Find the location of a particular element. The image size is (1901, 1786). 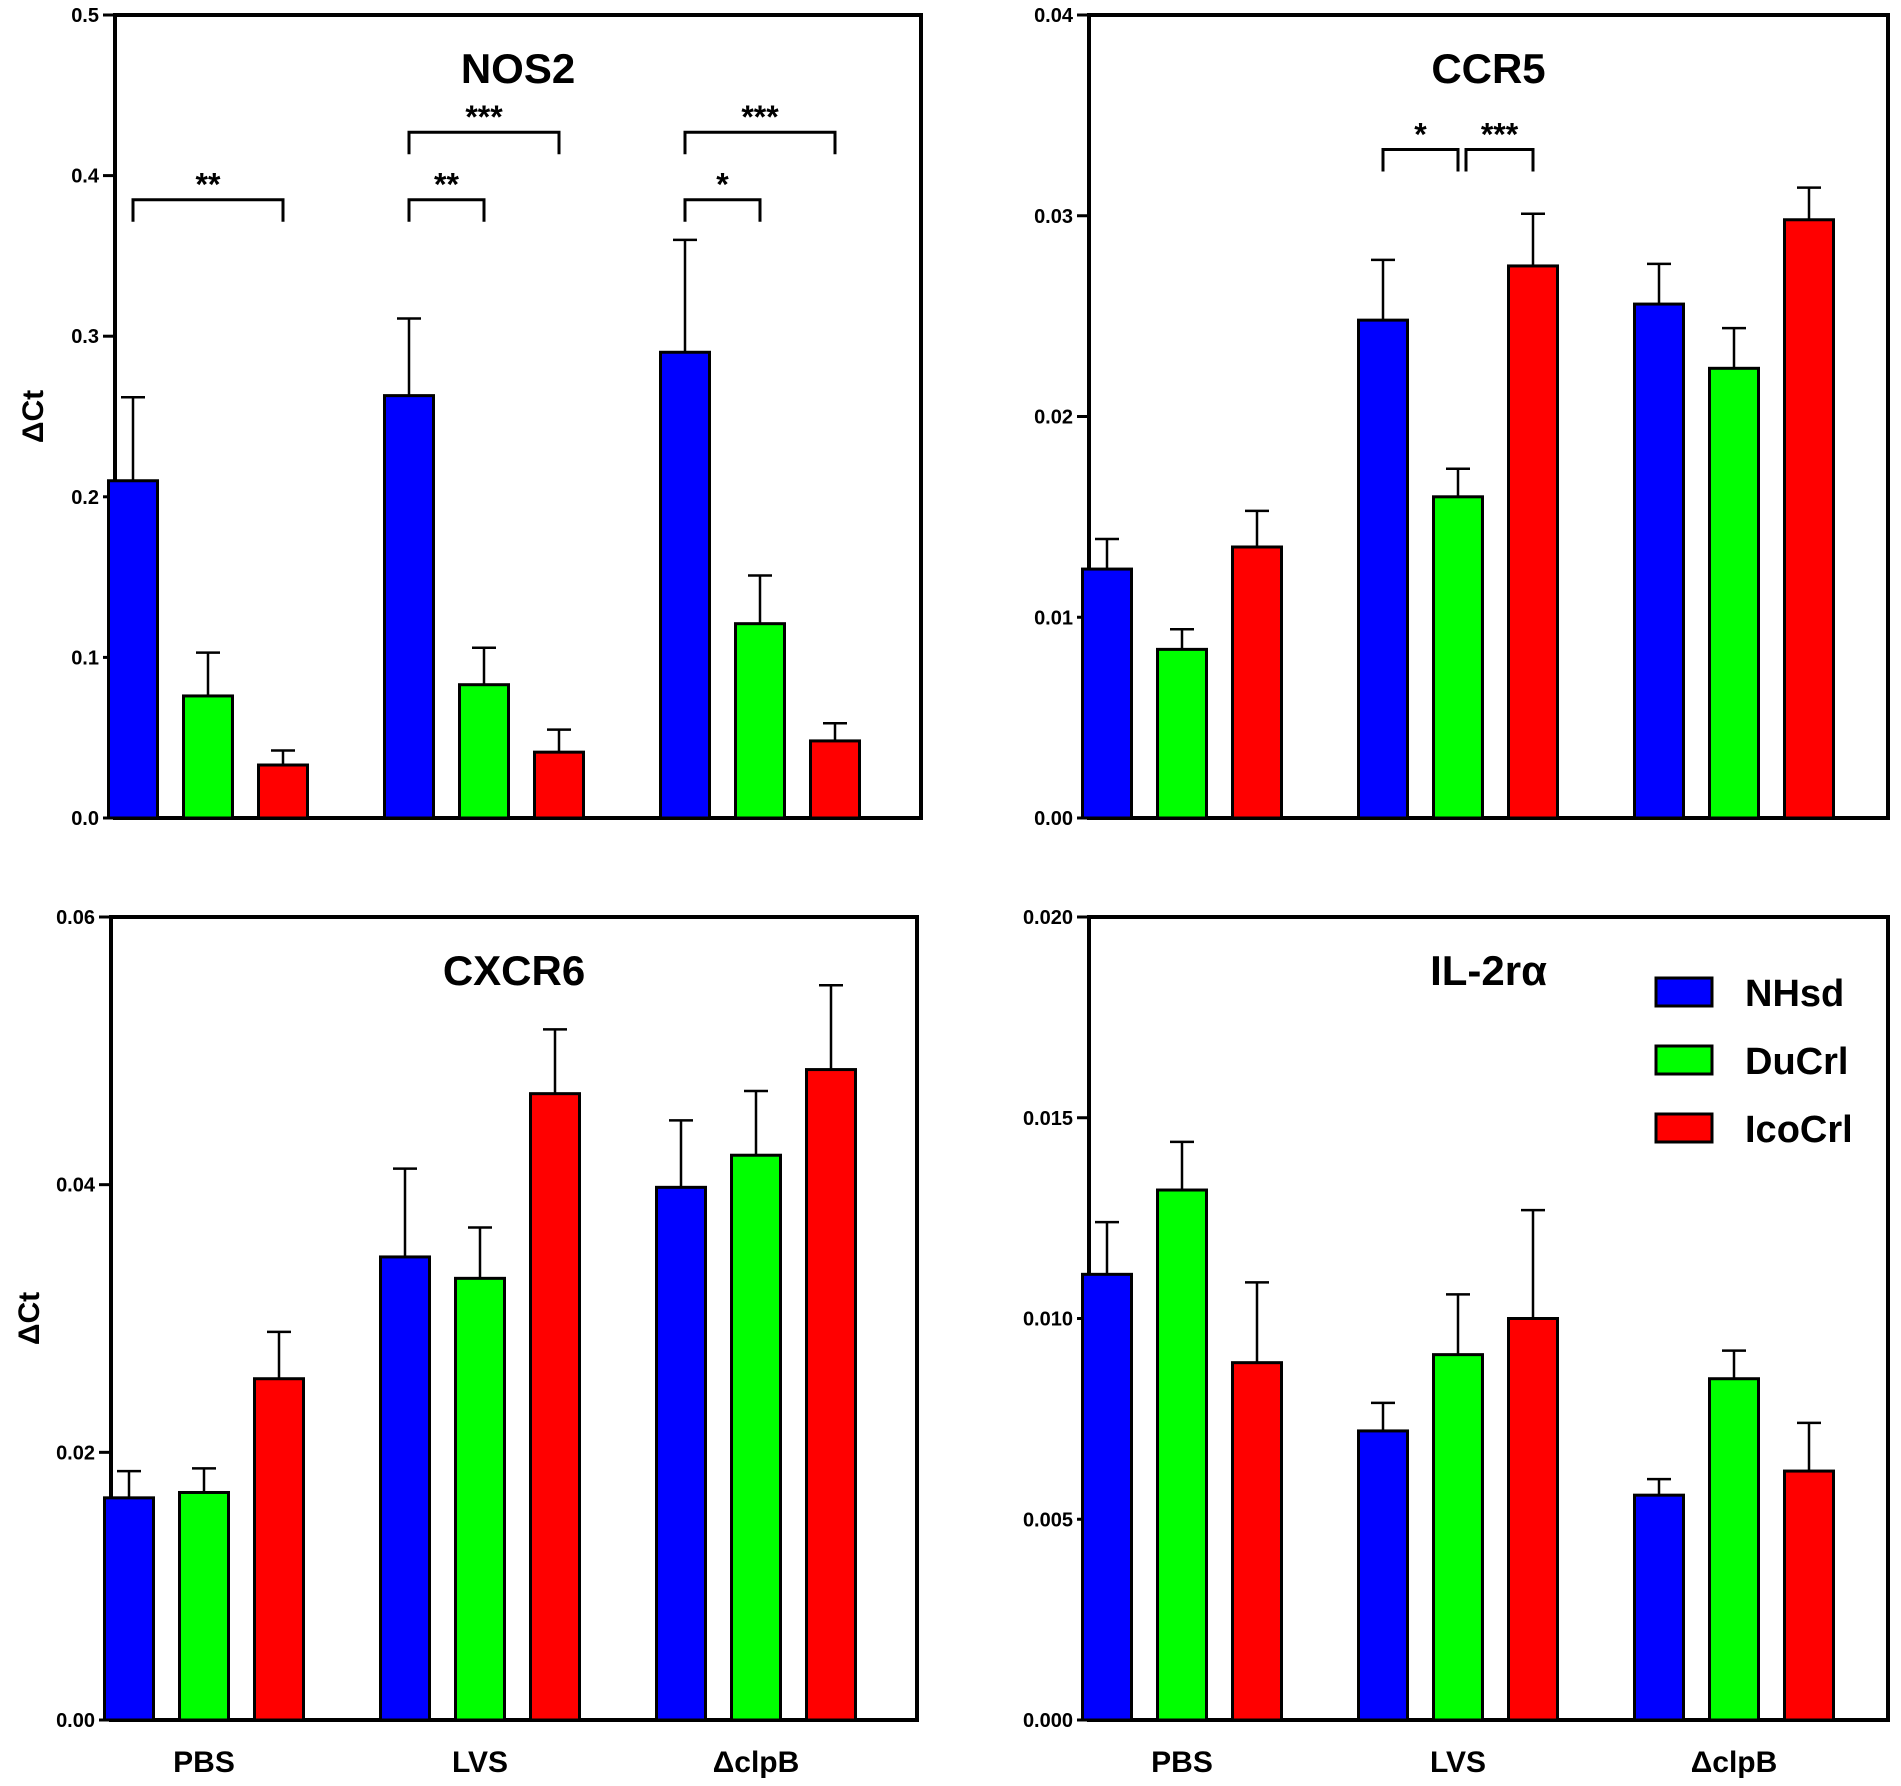

y-tick-label: 0.0 is located at coordinates (85, 819).